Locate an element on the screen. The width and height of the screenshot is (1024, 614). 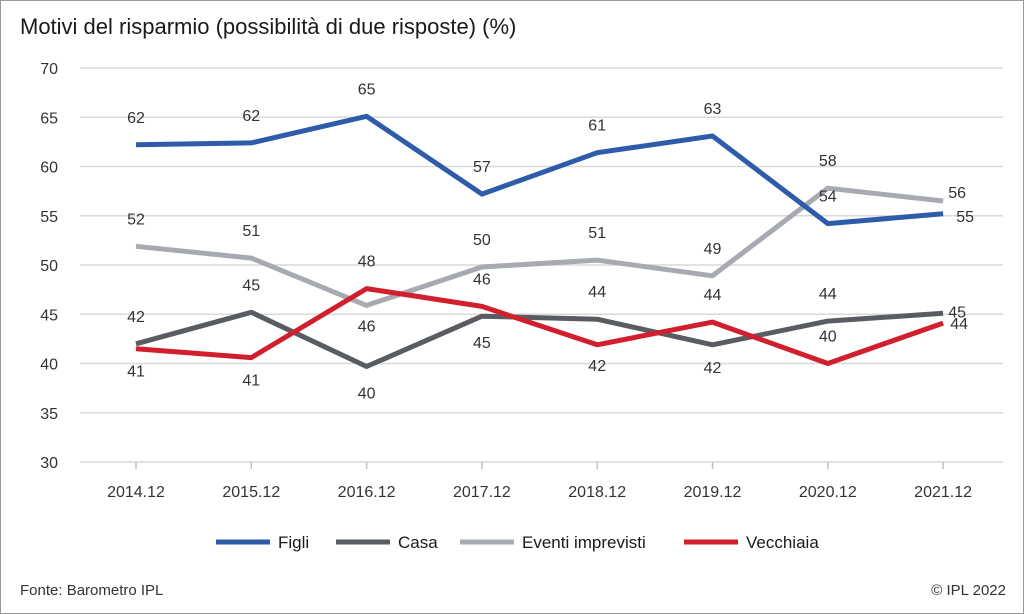
data-label-figli: 54 is located at coordinates (828, 197).